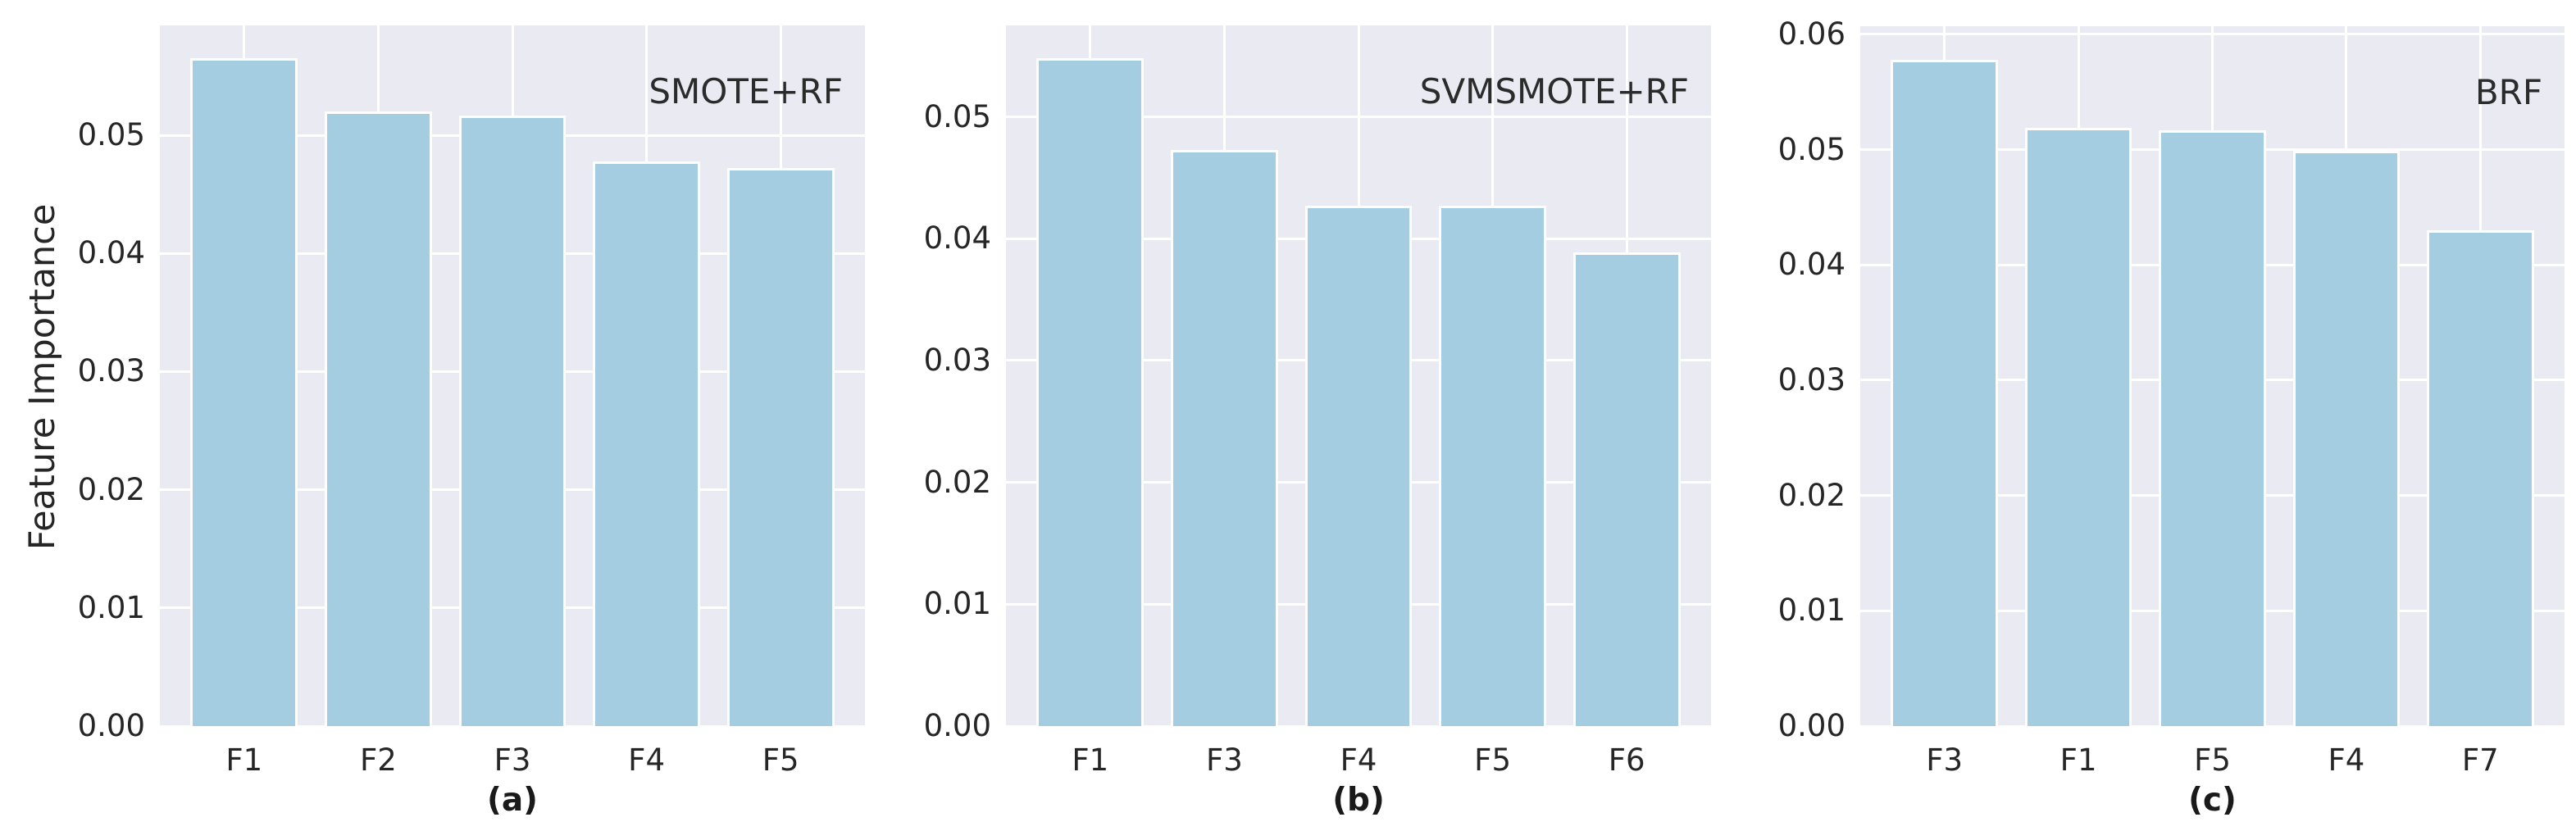 The image size is (2576, 840). I want to click on panel-a-ytick-label: 0.03, so click(111, 371).